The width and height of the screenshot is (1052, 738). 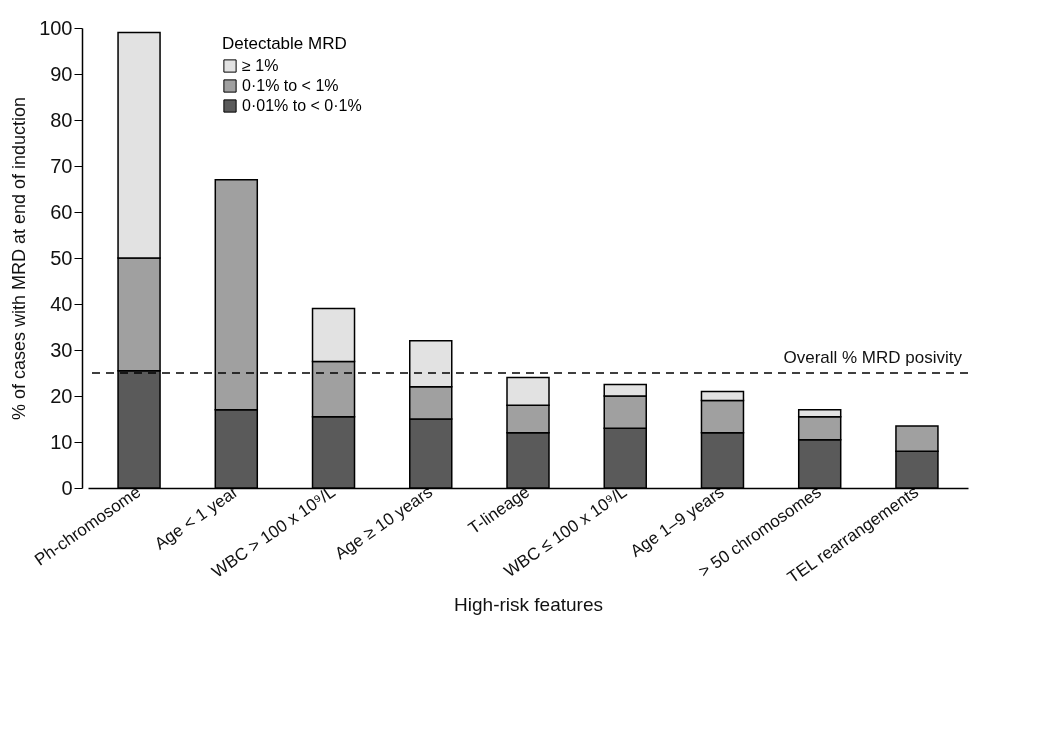 I want to click on legend-label: 0·1% to < 1%, so click(x=290, y=85).